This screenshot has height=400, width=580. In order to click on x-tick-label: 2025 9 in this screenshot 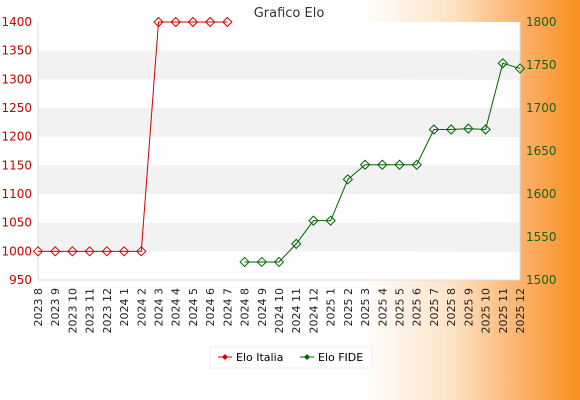, I will do `click(468, 307)`.